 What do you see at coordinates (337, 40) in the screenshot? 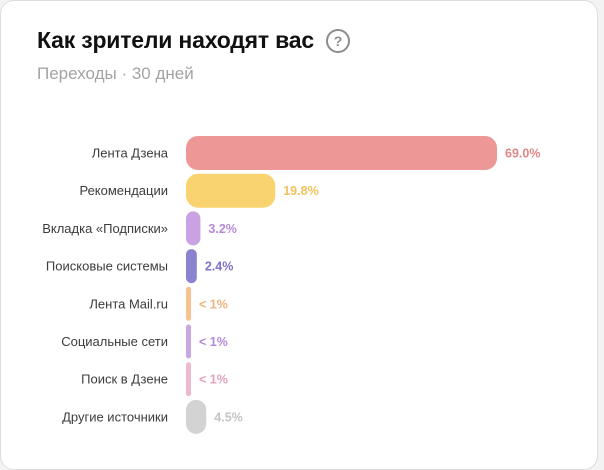
I see `question-circle-icon: ?` at bounding box center [337, 40].